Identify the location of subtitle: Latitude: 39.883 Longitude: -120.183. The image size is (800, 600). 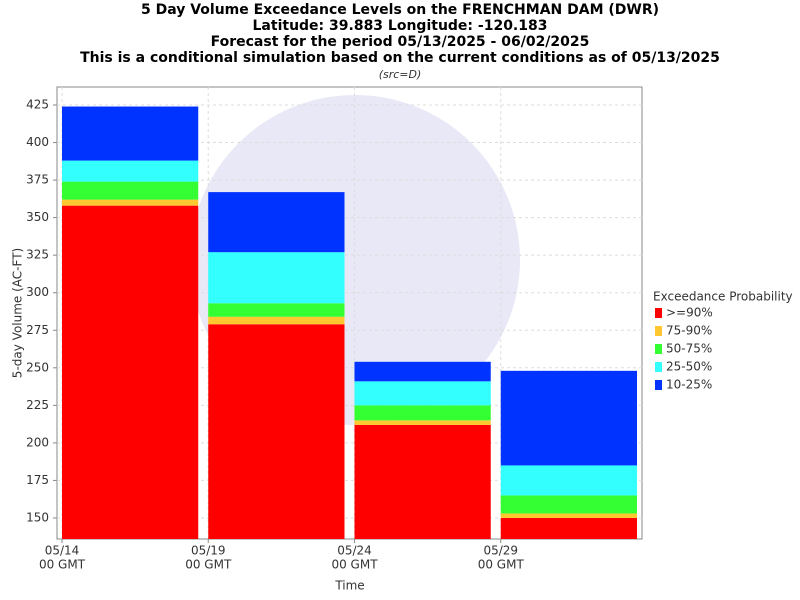
(400, 26).